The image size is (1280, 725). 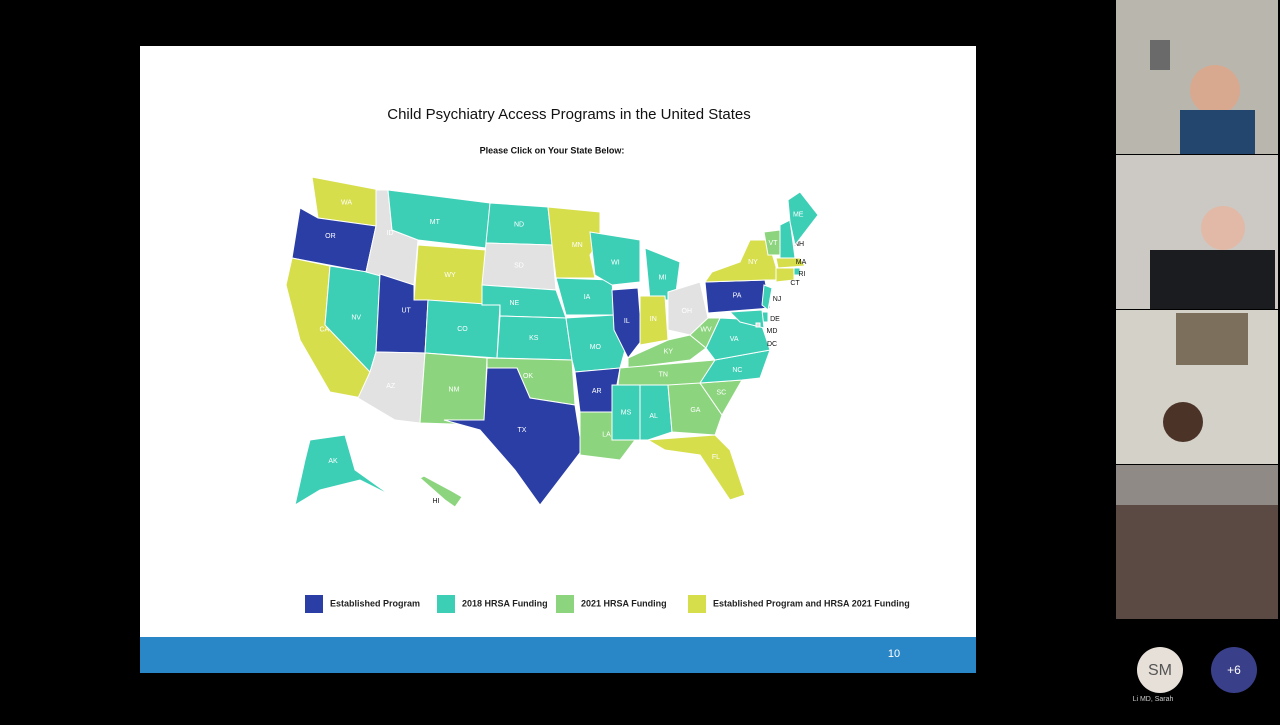 What do you see at coordinates (390, 233) in the screenshot?
I see `state-label: ID` at bounding box center [390, 233].